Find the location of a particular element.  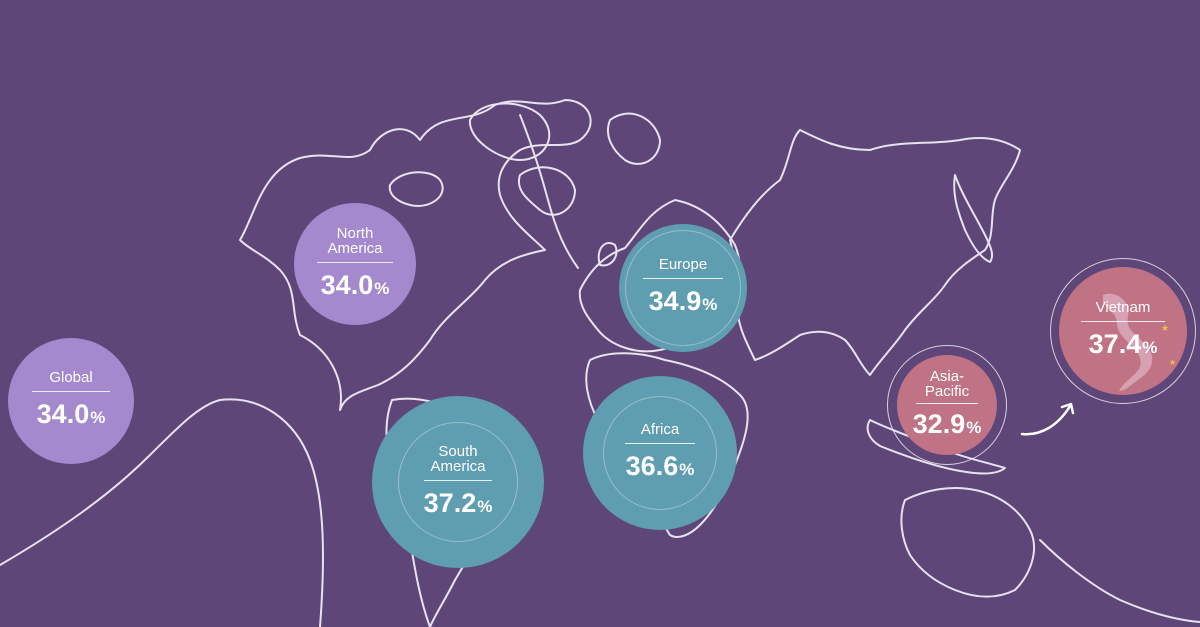

region-name: Vietnam is located at coordinates (1123, 307).